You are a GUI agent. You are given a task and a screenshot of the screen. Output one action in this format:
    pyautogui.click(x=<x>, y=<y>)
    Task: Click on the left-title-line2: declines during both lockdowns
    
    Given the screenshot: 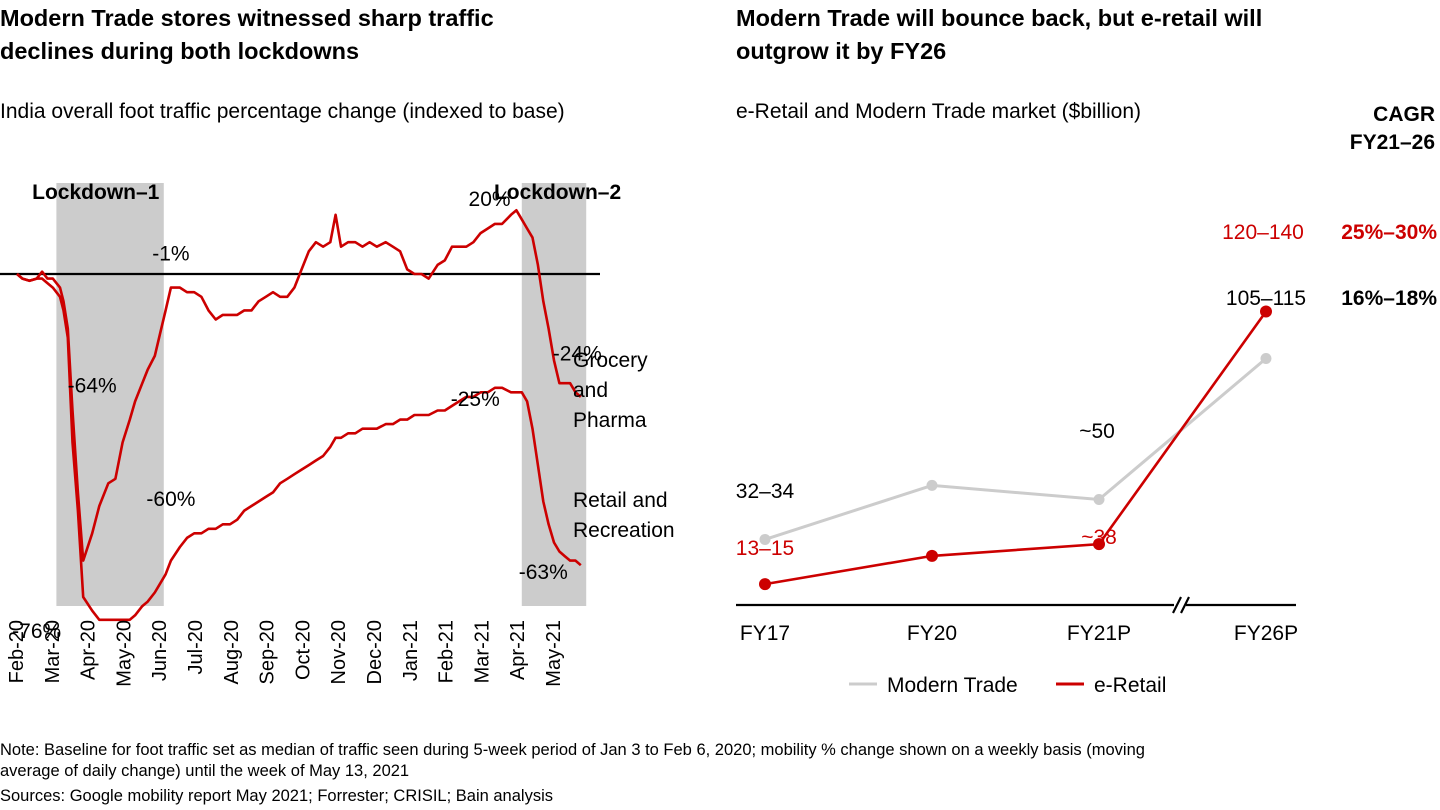 What is the action you would take?
    pyautogui.click(x=180, y=51)
    